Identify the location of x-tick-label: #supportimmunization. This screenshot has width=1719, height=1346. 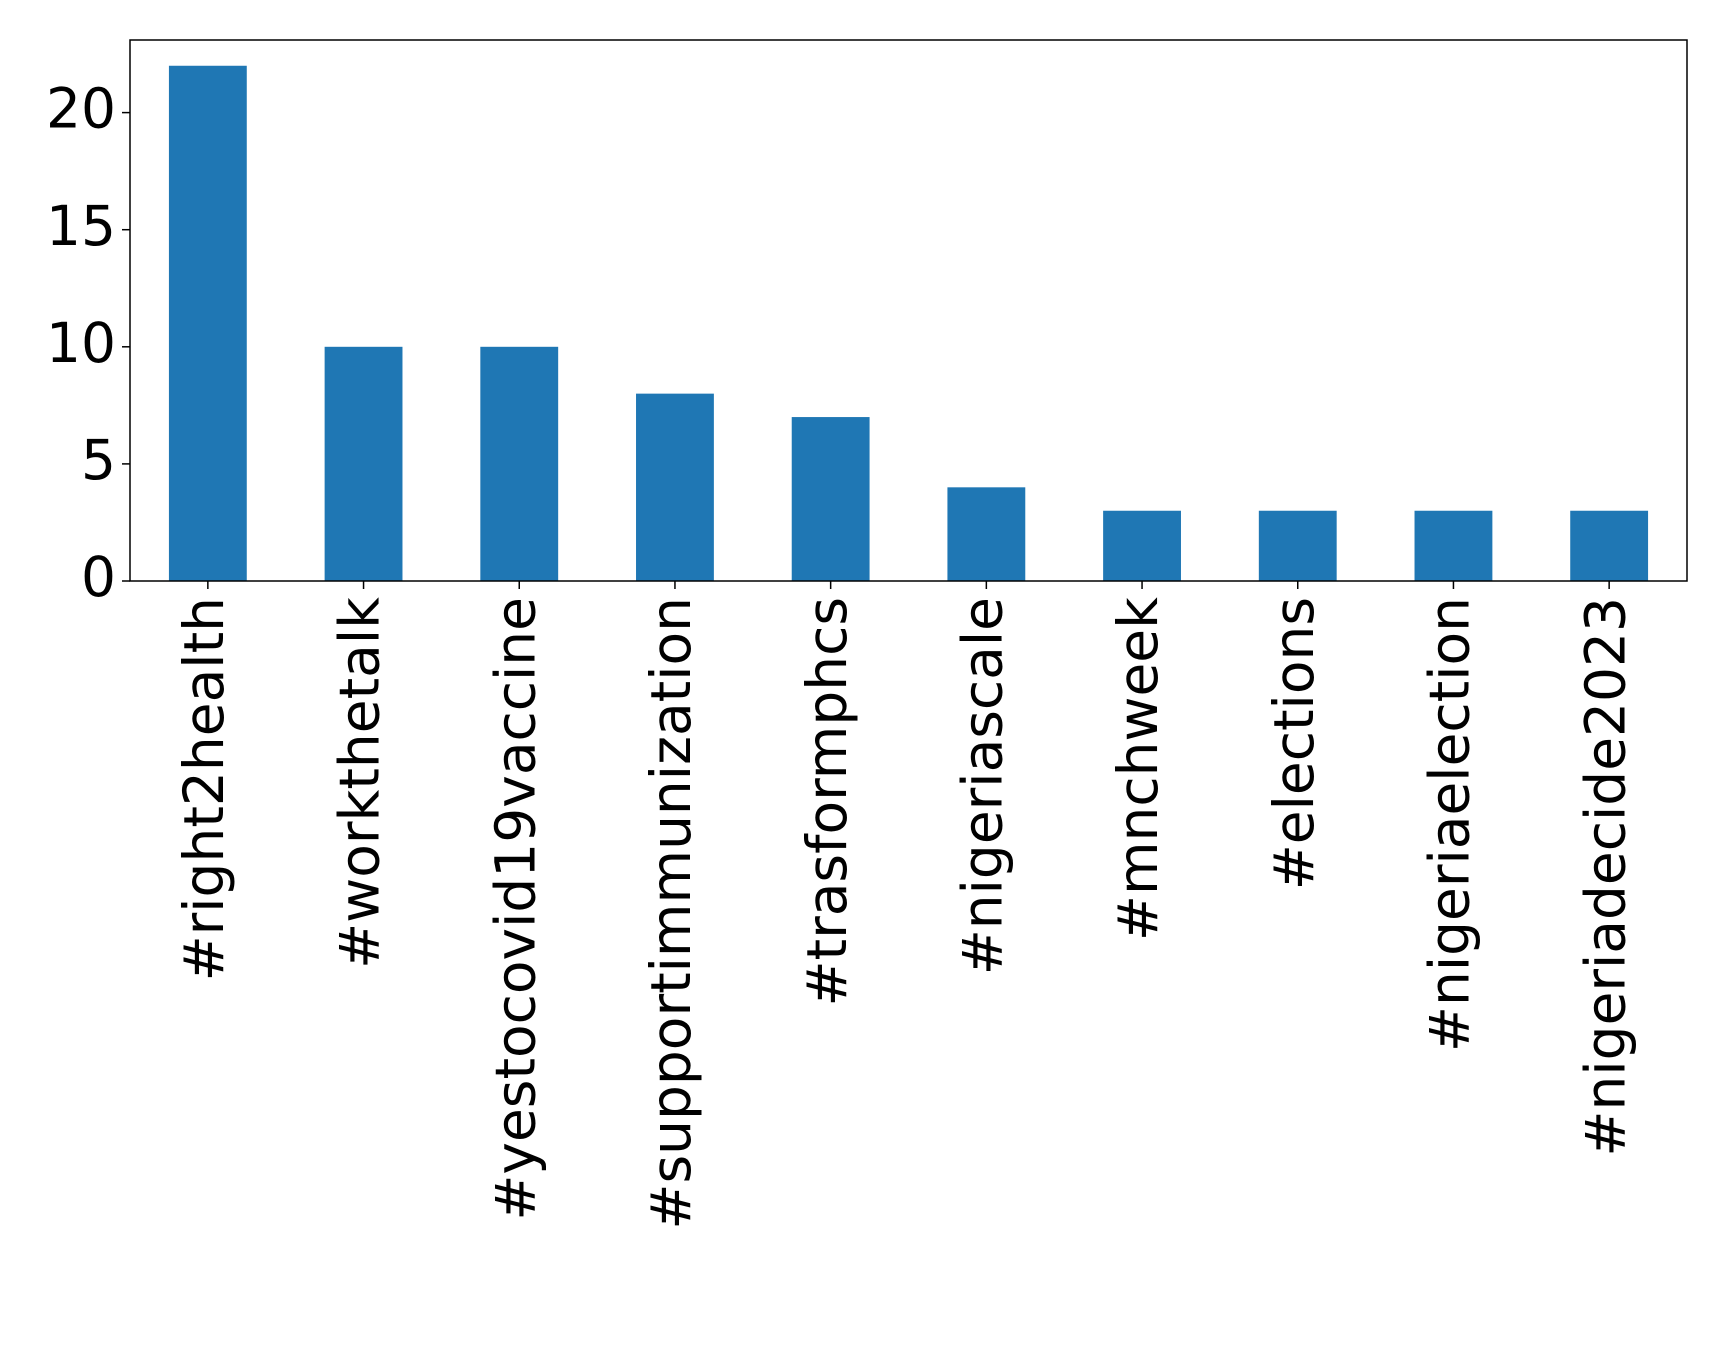
(671, 913).